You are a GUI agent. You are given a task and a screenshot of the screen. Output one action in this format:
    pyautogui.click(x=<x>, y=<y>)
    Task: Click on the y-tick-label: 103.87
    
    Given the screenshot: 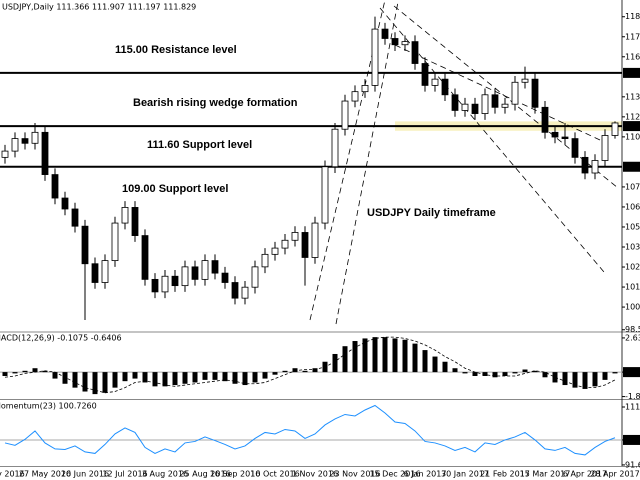 What is the action you would take?
    pyautogui.click(x=632, y=246)
    